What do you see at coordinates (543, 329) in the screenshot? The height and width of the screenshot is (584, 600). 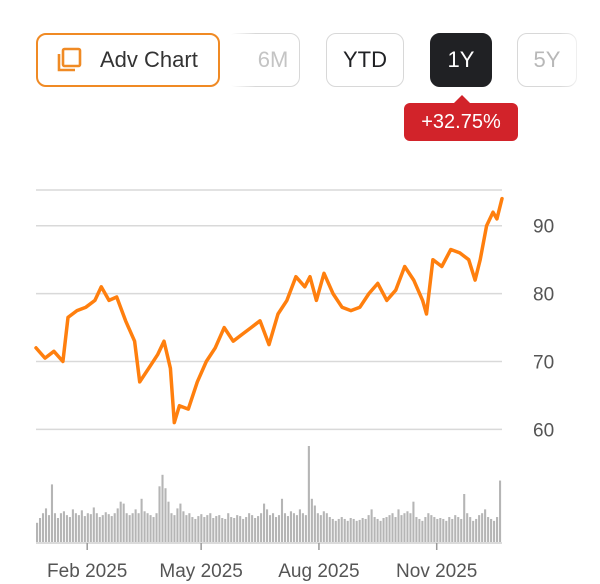 I see `y-axis-ticks: 60 70 80 90` at bounding box center [543, 329].